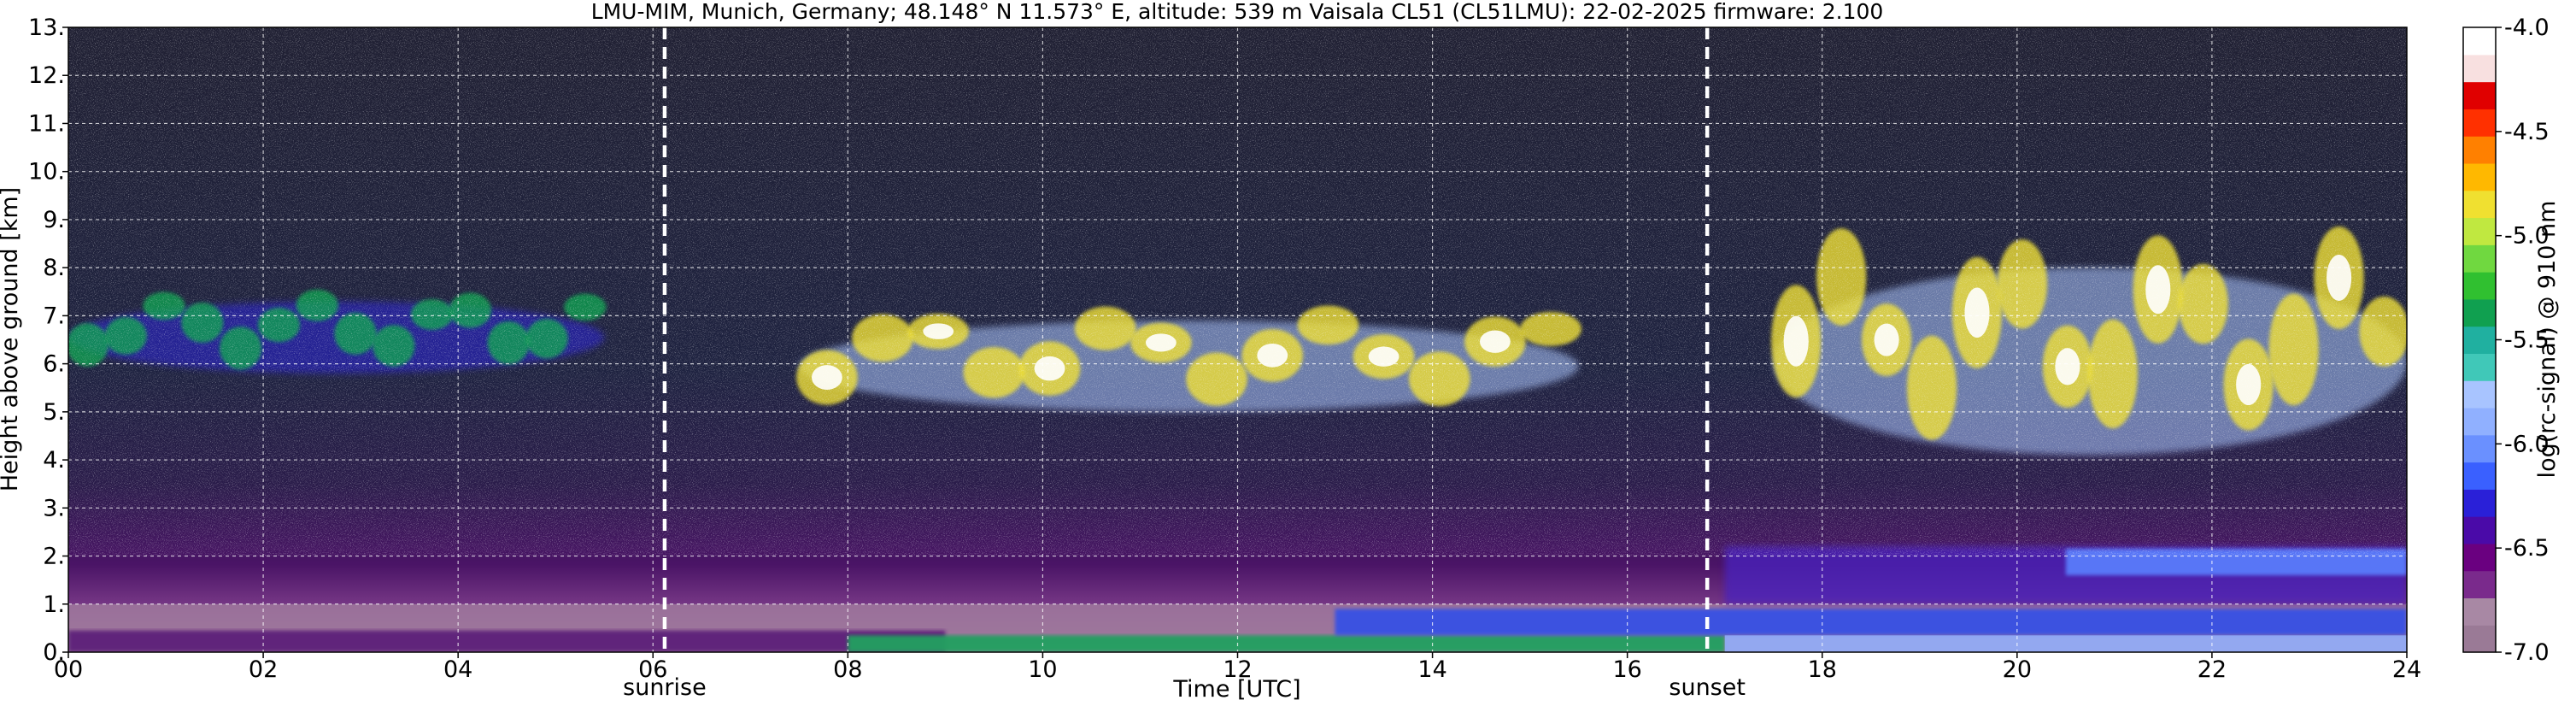 The image size is (2576, 706). What do you see at coordinates (2406, 669) in the screenshot?
I see `x-tick-label: 24` at bounding box center [2406, 669].